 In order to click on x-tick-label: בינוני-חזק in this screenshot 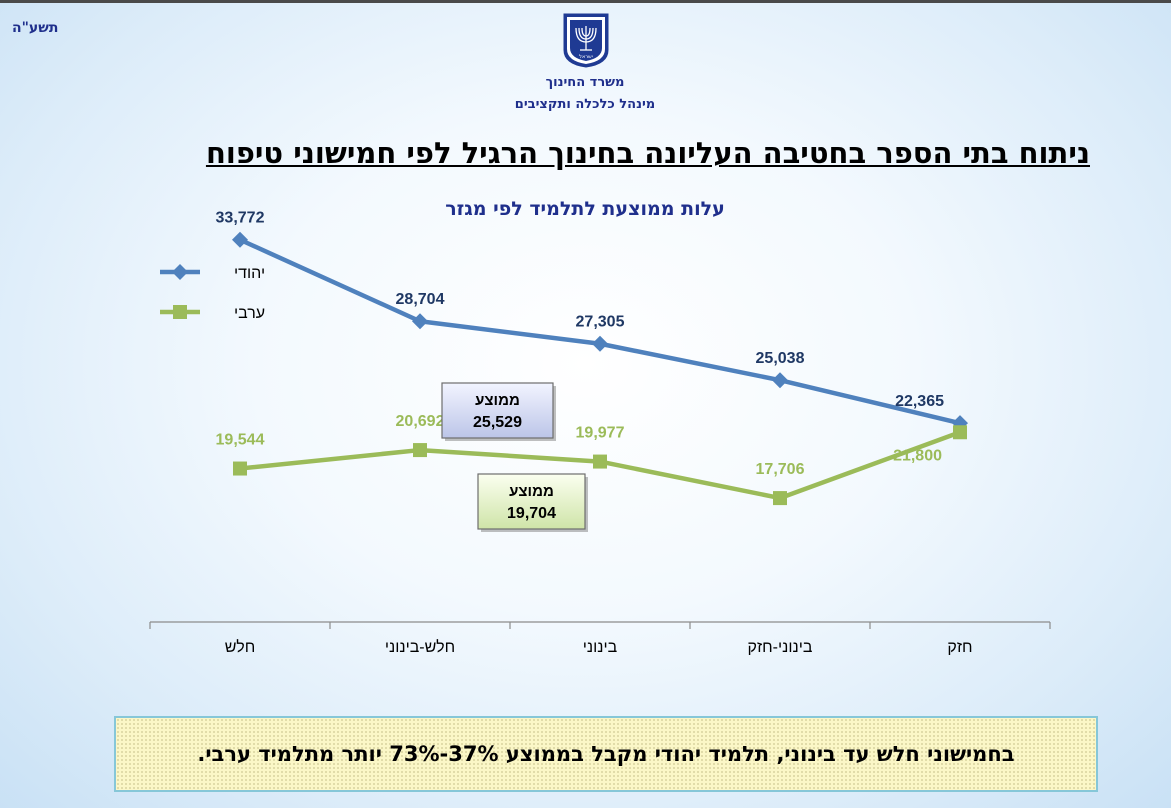, I will do `click(780, 647)`.